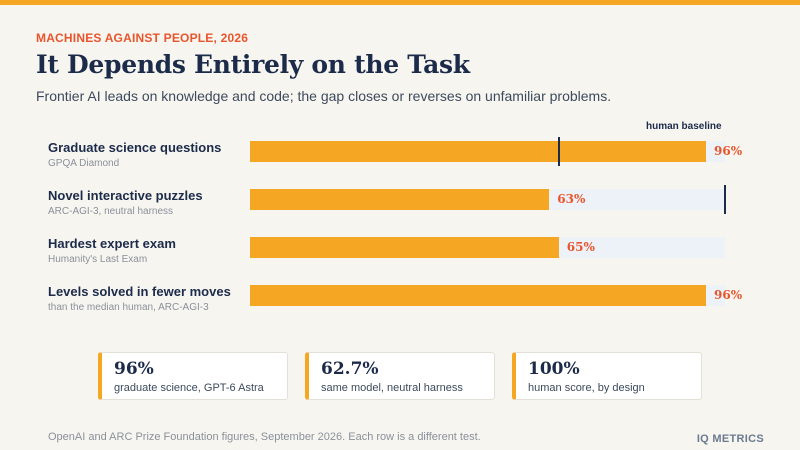  What do you see at coordinates (400, 2) in the screenshot?
I see `top-accent-rule` at bounding box center [400, 2].